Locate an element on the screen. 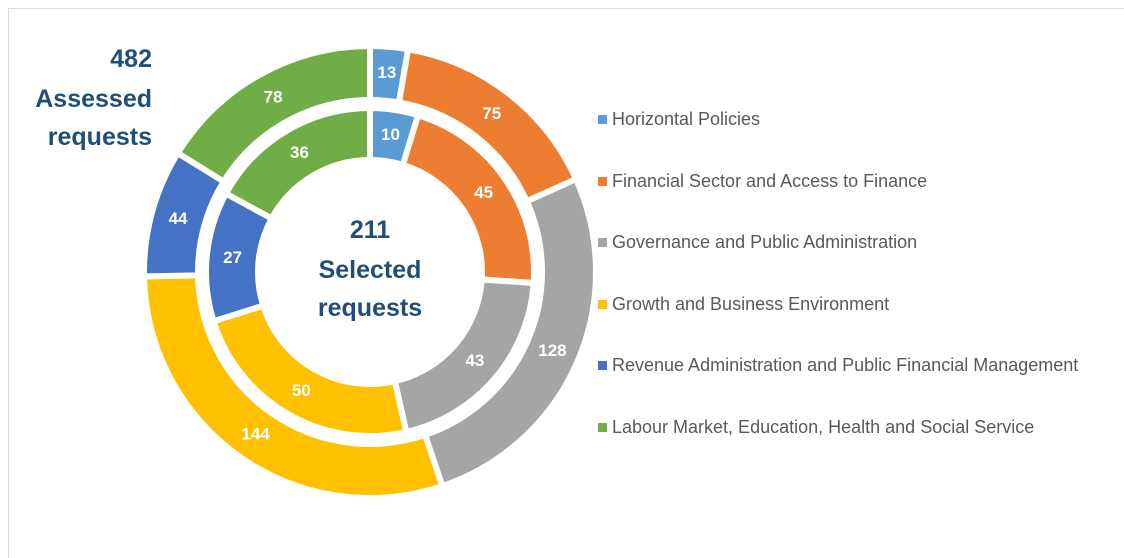 The width and height of the screenshot is (1124, 558). inner-total: 211 is located at coordinates (370, 230).